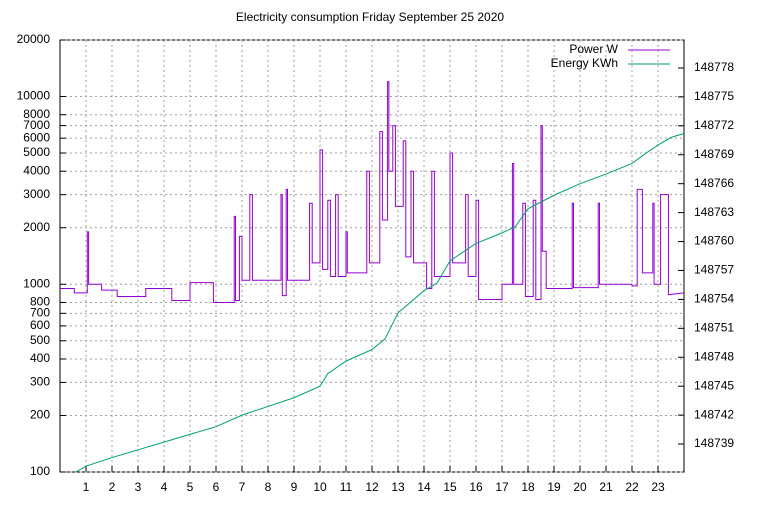  Describe the element at coordinates (268, 487) in the screenshot. I see `x-tick-label: 8` at that location.